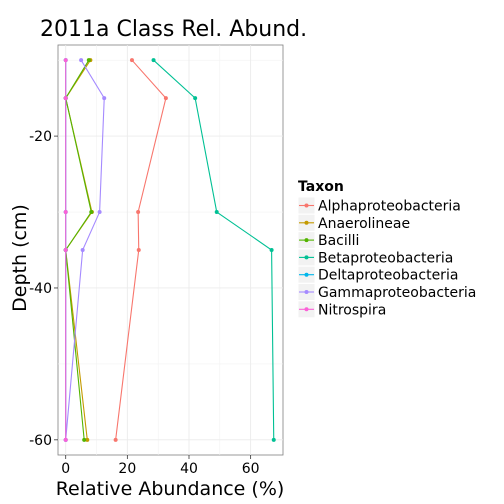 The width and height of the screenshot is (504, 504). Describe the element at coordinates (40, 137) in the screenshot. I see `y-tick-label: -20` at that location.